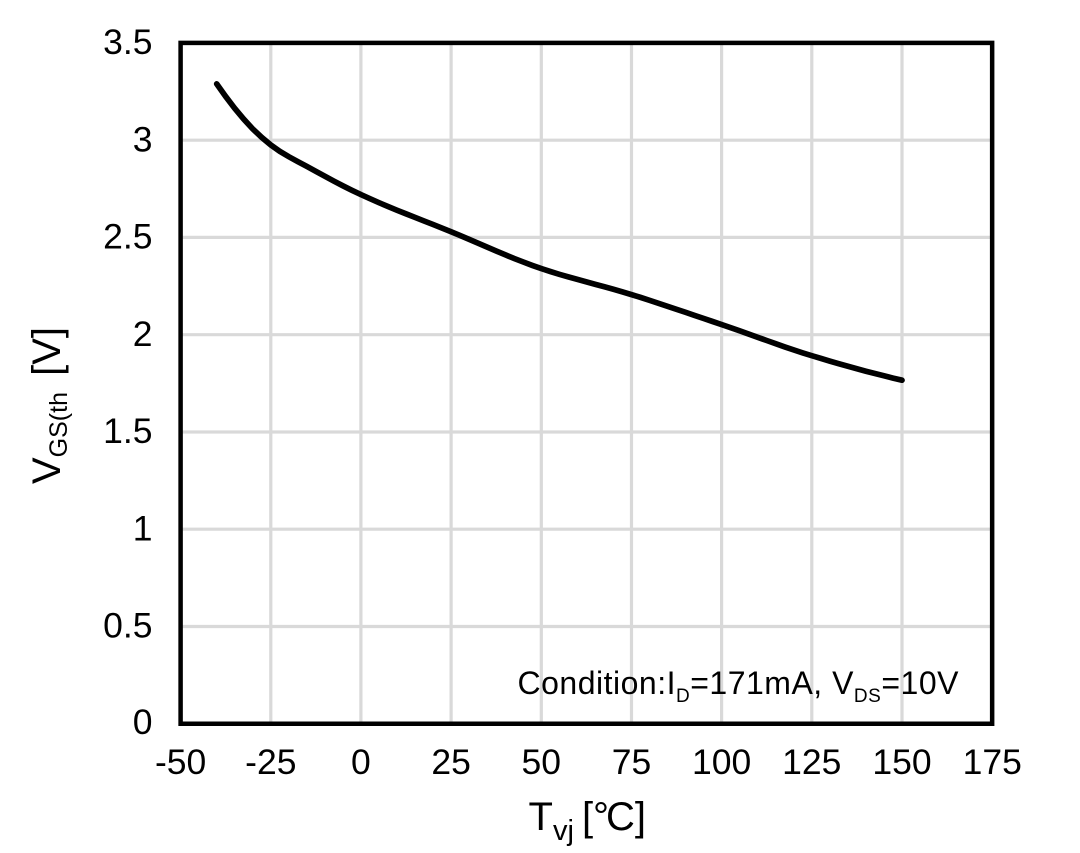 The image size is (1080, 853). What do you see at coordinates (721, 762) in the screenshot?
I see `svg-text: 100` at bounding box center [721, 762].